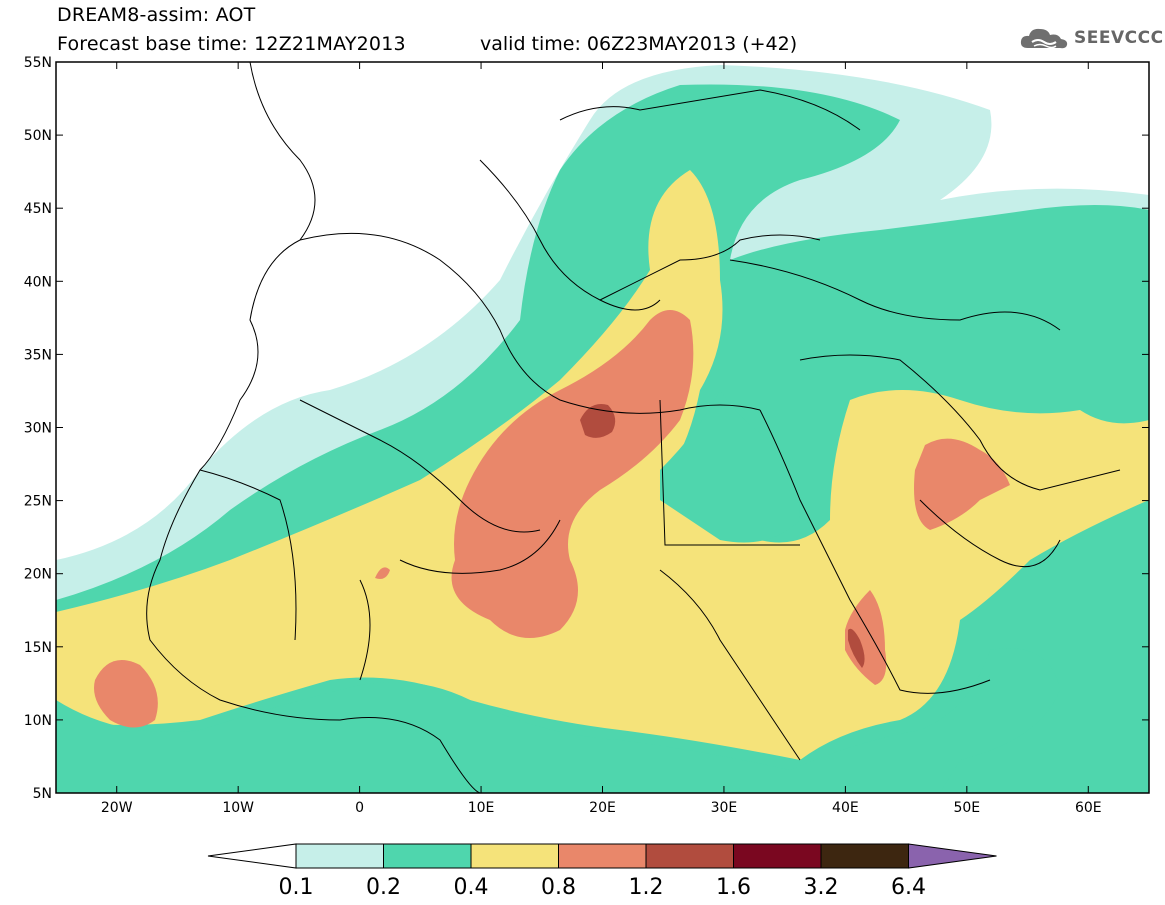  What do you see at coordinates (602, 808) in the screenshot?
I see `lon-tick-label: 20E` at bounding box center [602, 808].